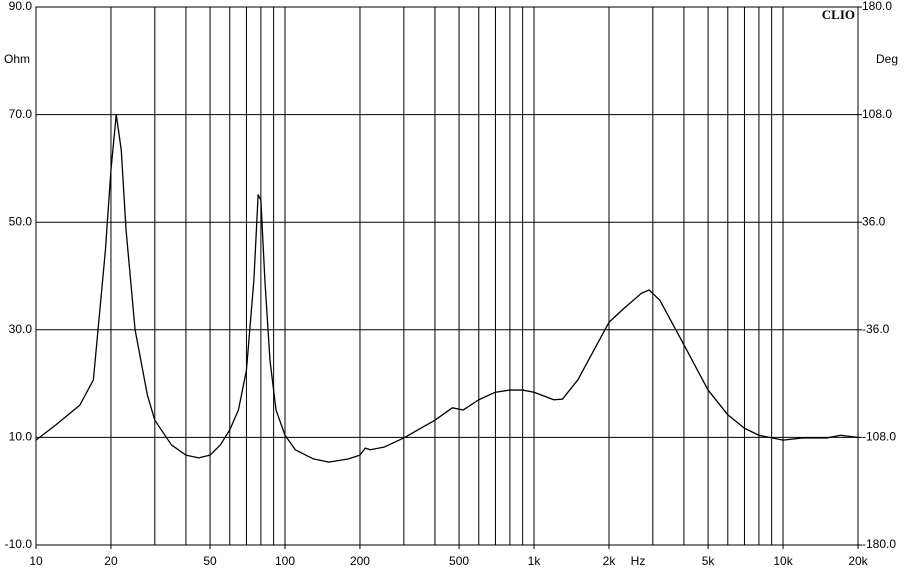  What do you see at coordinates (210, 561) in the screenshot?
I see `x-tick-label: 50` at bounding box center [210, 561].